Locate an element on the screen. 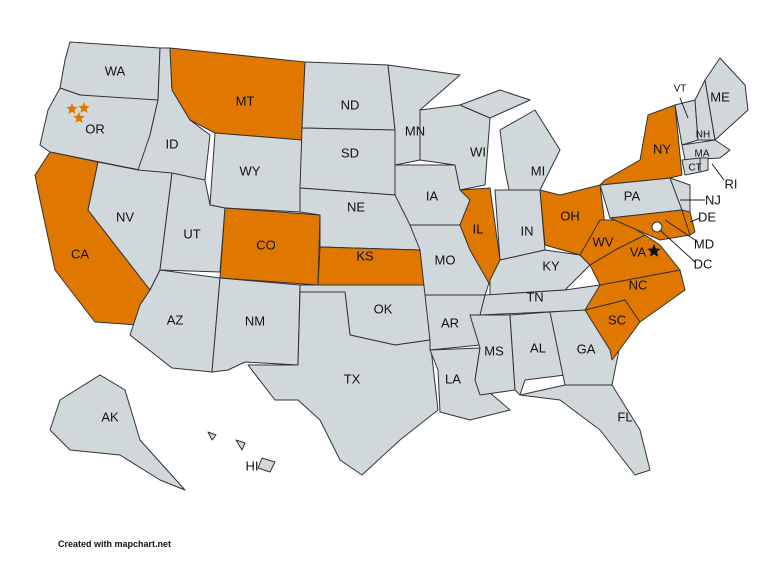 Image resolution: width=775 pixels, height=567 pixels. label-dc: DC is located at coordinates (703, 263).